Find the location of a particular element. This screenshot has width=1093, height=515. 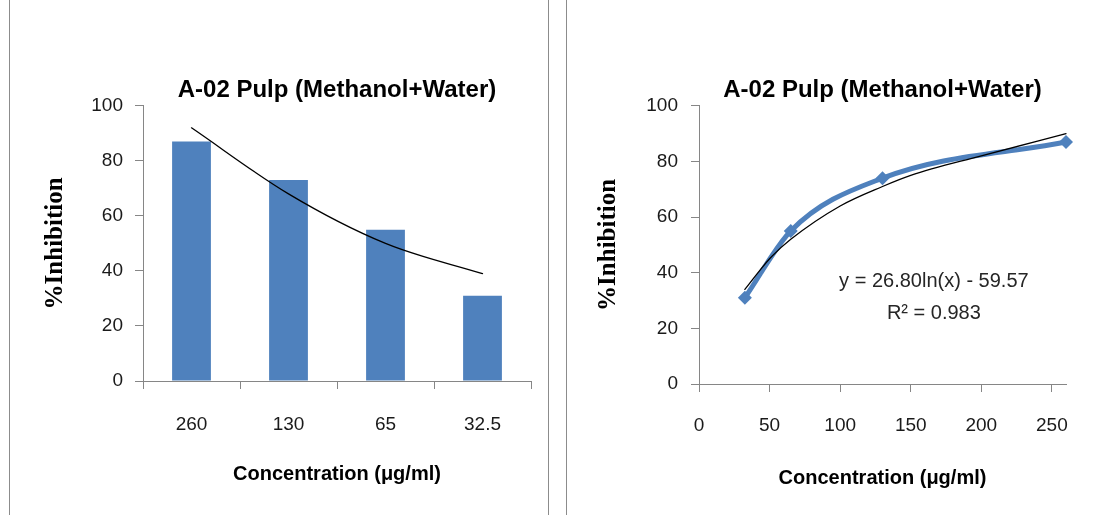

x-tick-label: 32.5 is located at coordinates (482, 423).